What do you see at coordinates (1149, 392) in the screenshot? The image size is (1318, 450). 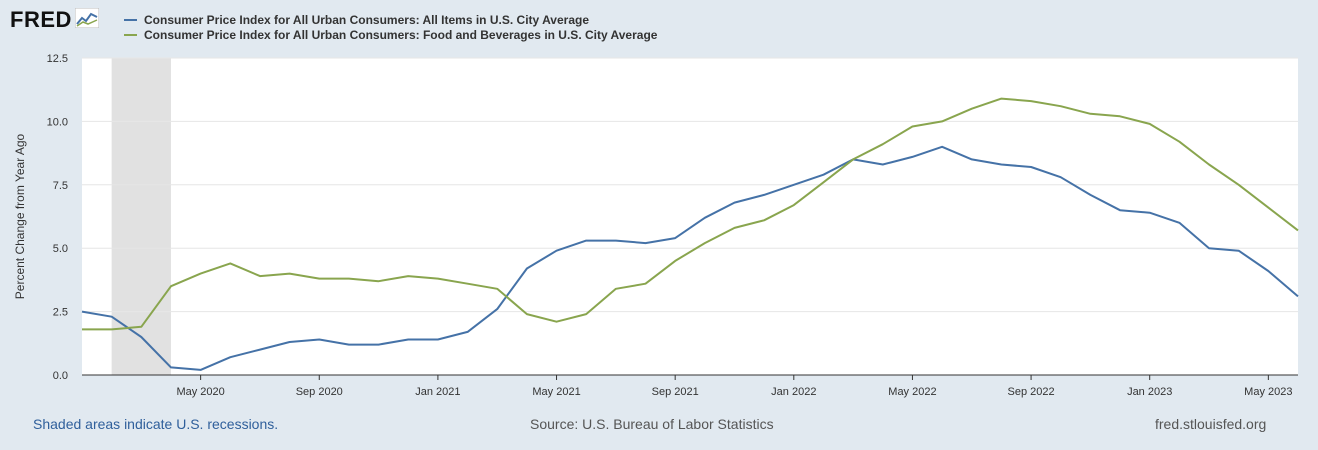 I see `x-tick-label: Jan 2023` at bounding box center [1149, 392].